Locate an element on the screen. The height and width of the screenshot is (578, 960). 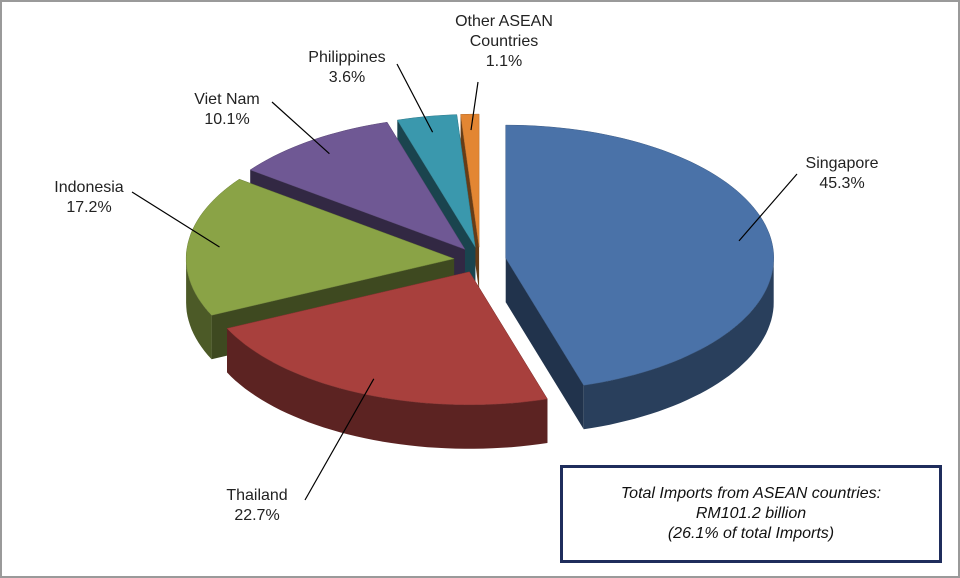
value-label: 17.2% is located at coordinates (89, 207).